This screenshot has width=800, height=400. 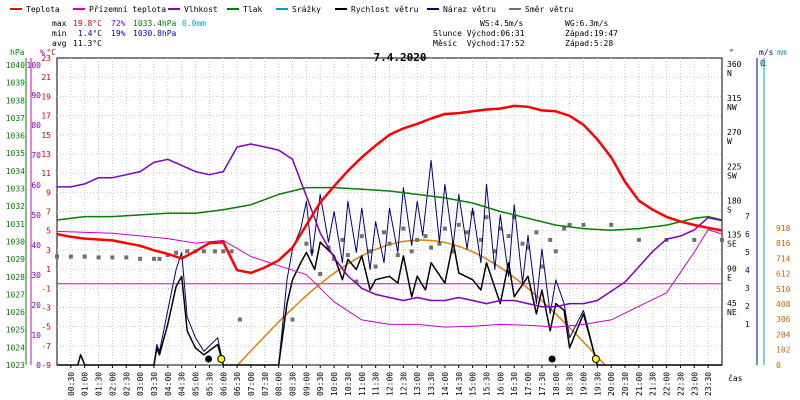 What do you see at coordinates (734, 166) in the screenshot?
I see `tick-dir-deg: 225` at bounding box center [734, 166].